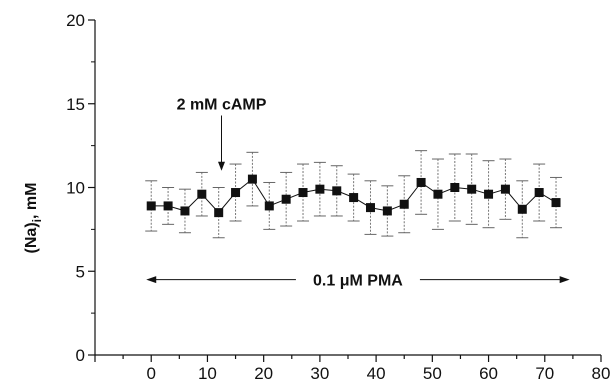  Describe the element at coordinates (564, 280) in the screenshot. I see `pma-arrow-right-head` at that location.